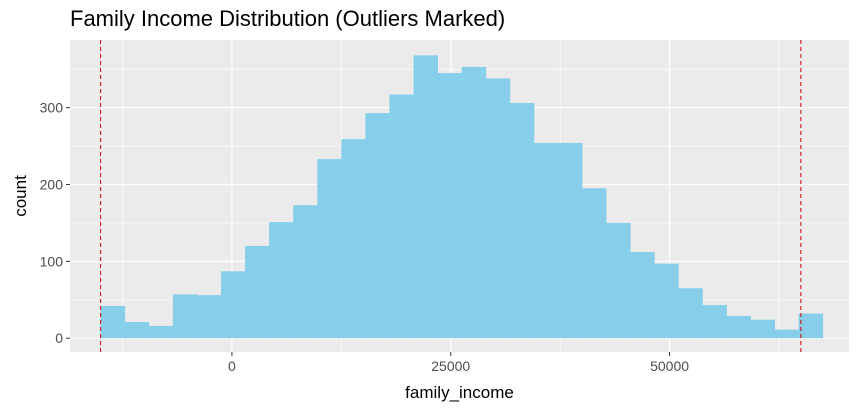  I want to click on y-axis-title: count, so click(20, 196).